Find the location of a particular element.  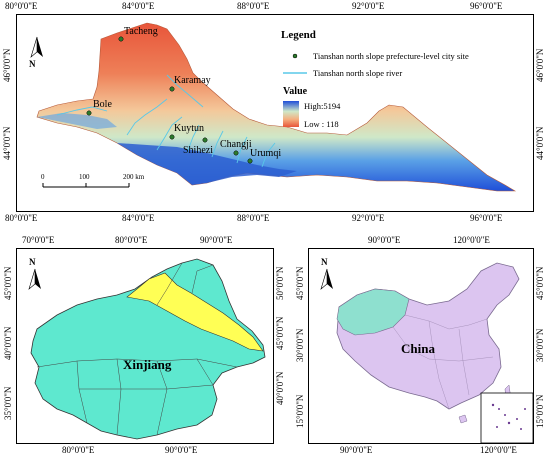

lon-tick-top: 96°0'0"E is located at coordinates (486, 6).